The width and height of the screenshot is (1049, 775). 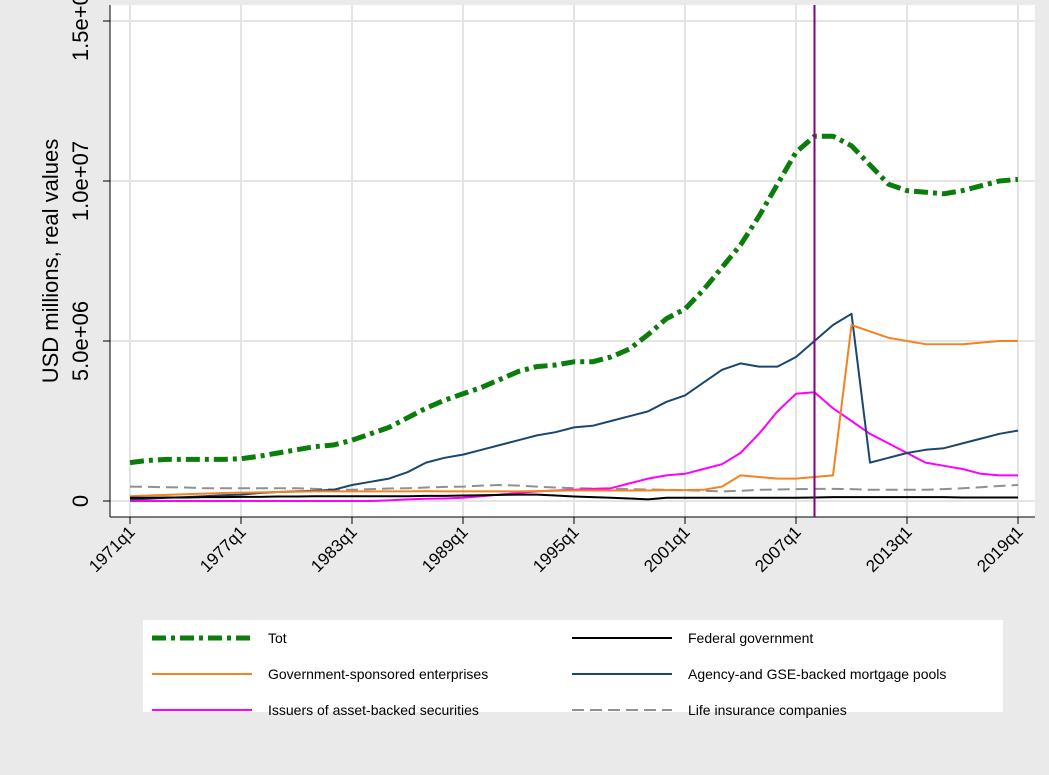 What do you see at coordinates (80, 501) in the screenshot?
I see `y-tick-label: 0` at bounding box center [80, 501].